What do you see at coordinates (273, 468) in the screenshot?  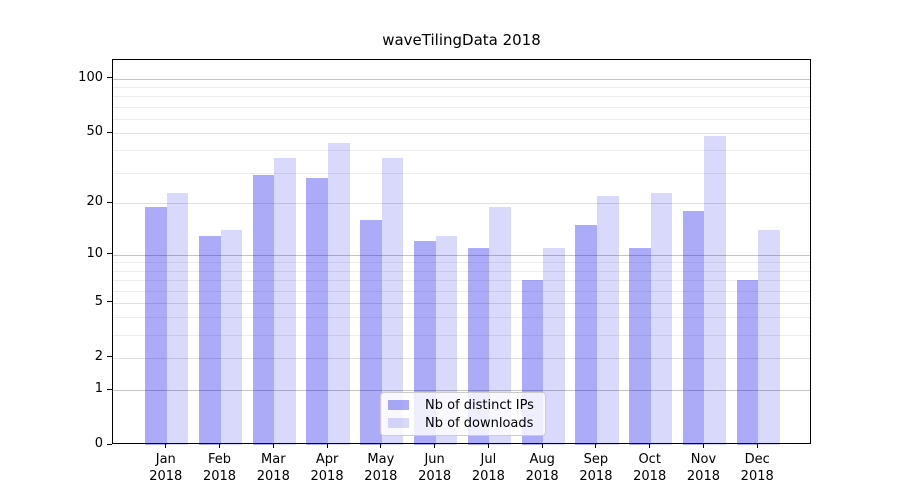 I see `x-tick-label: Mar 2018` at bounding box center [273, 468].